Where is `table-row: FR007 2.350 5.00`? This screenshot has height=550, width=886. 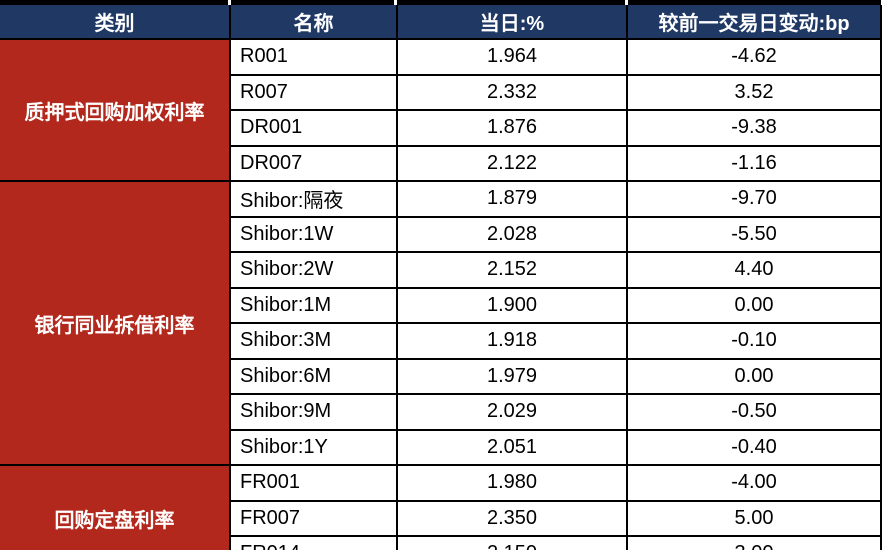
table-row: FR007 2.350 5.00 is located at coordinates (441, 518).